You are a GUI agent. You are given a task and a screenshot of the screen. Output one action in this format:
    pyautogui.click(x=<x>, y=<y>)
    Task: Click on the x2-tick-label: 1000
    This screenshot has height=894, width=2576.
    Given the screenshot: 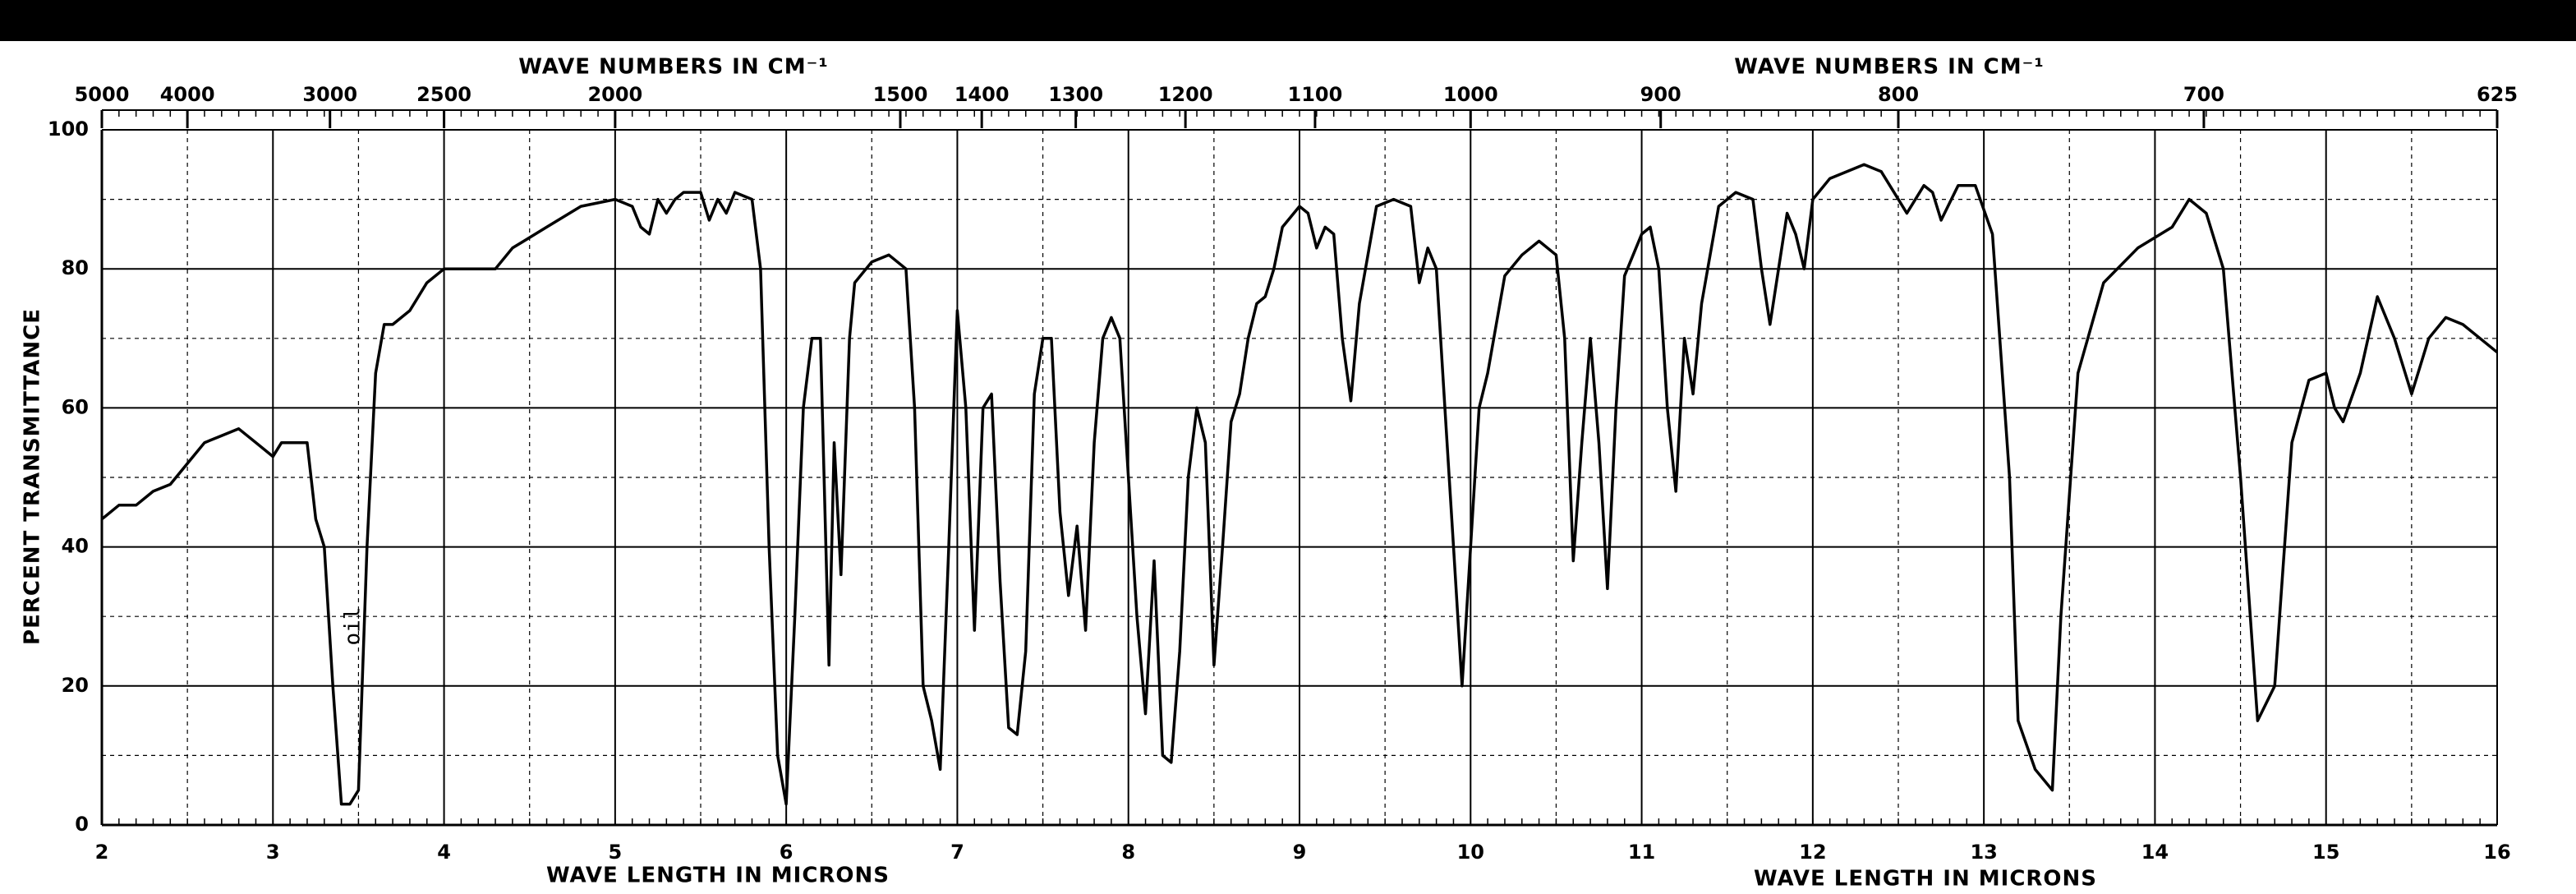 What is the action you would take?
    pyautogui.click(x=1471, y=94)
    